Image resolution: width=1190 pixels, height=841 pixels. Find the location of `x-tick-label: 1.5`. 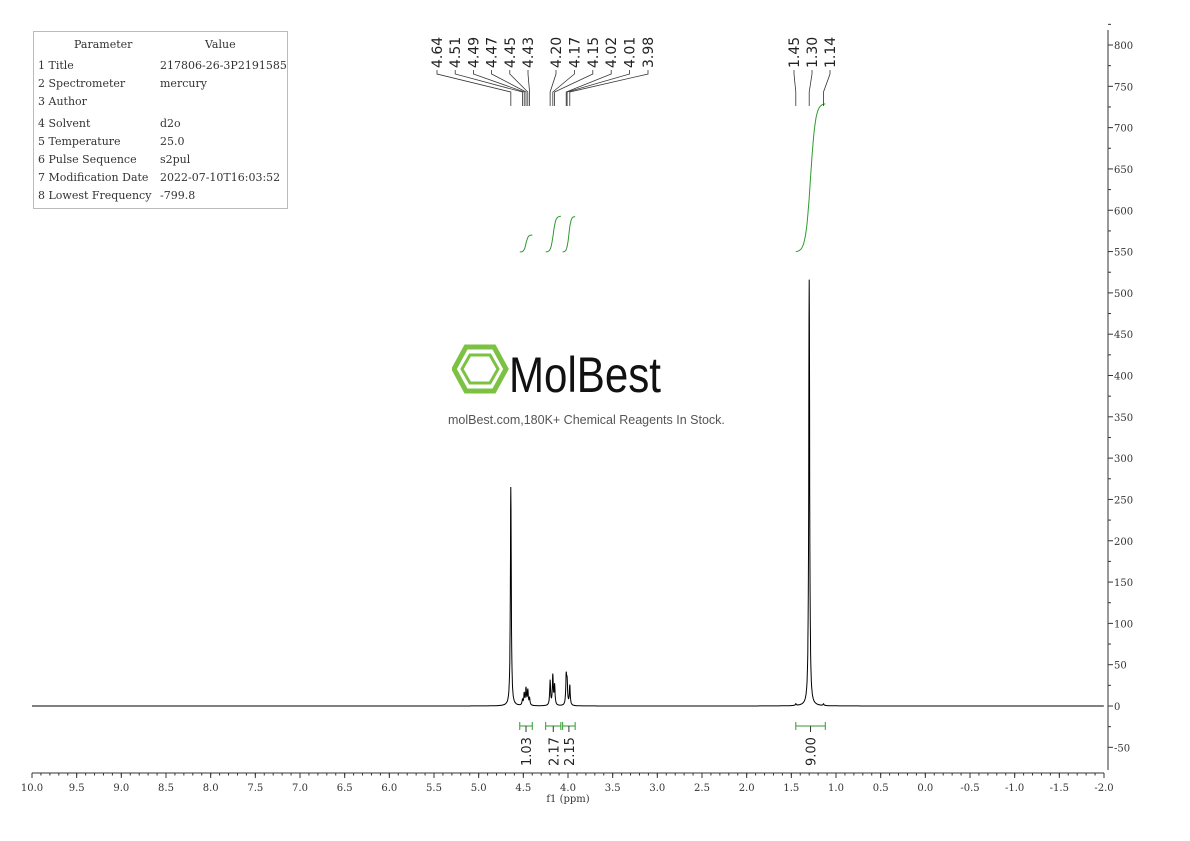

x-tick-label: 1.5 is located at coordinates (791, 788).